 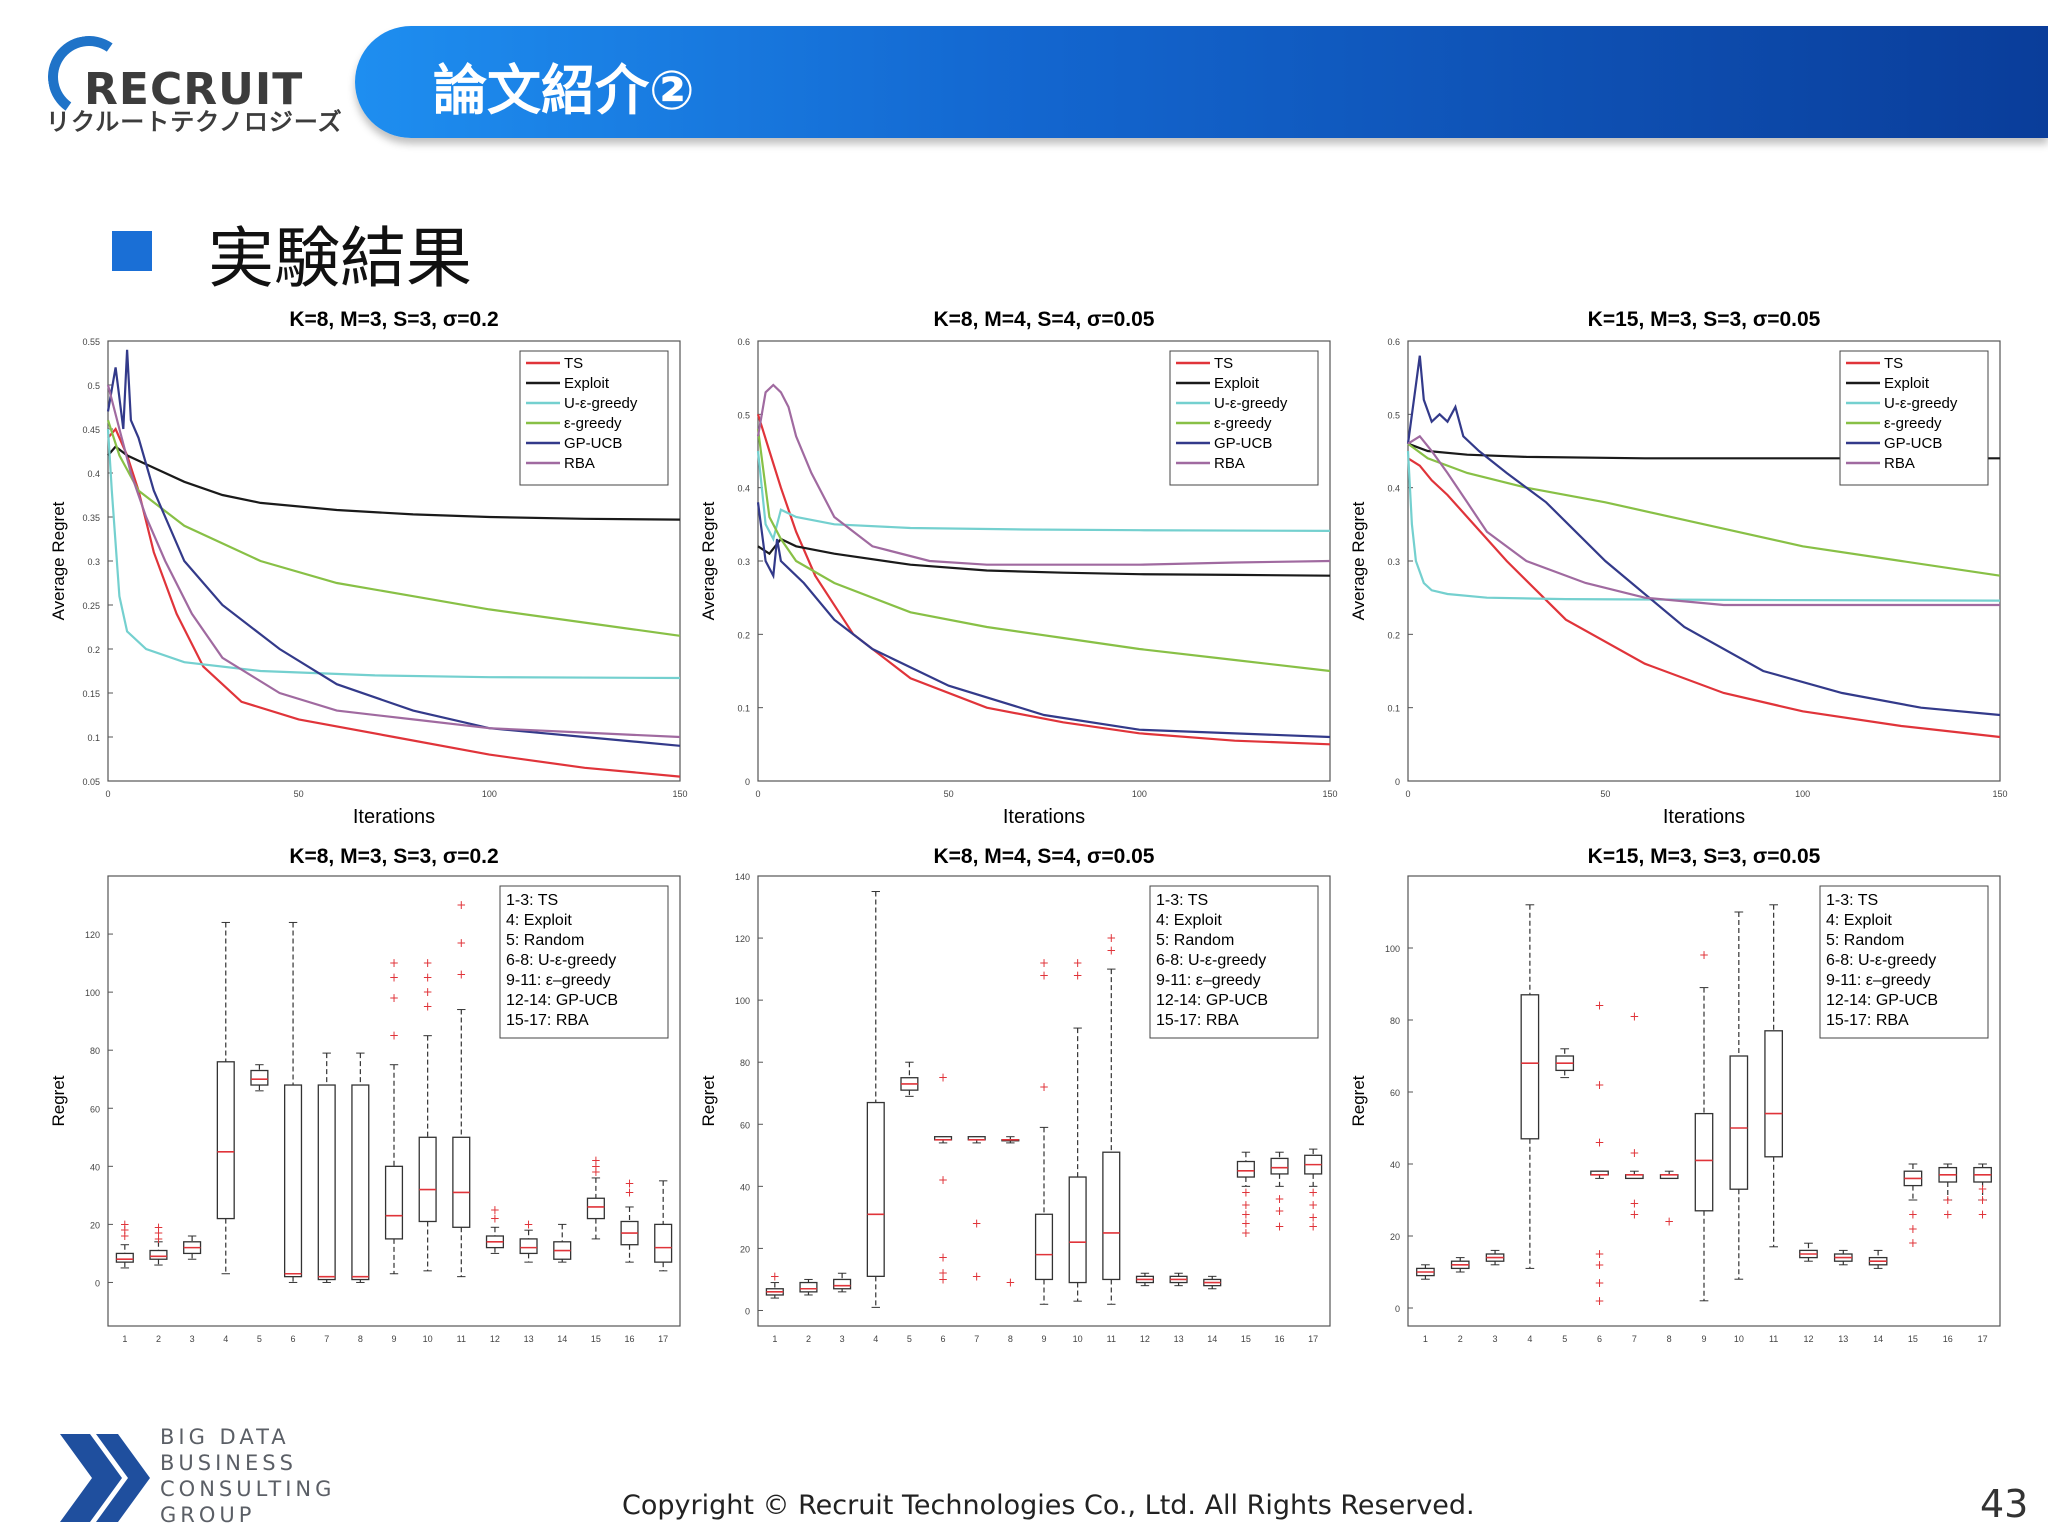 What do you see at coordinates (1704, 319) in the screenshot?
I see `chart-title: K=15, M=3, S=3, σ=0.05` at bounding box center [1704, 319].